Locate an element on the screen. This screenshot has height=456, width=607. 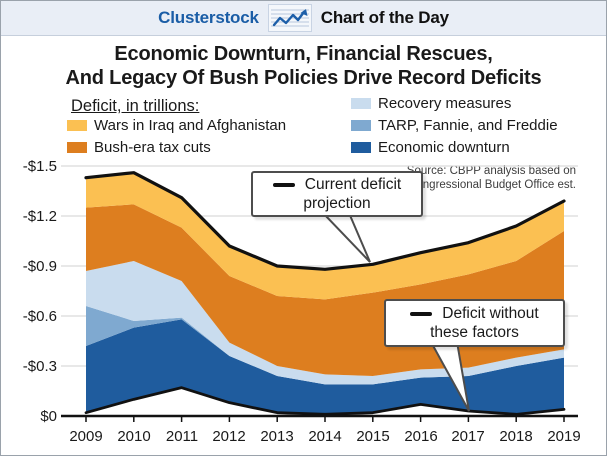
legend-item-tax-cuts: Bush-era tax cuts is located at coordinates (139, 147).